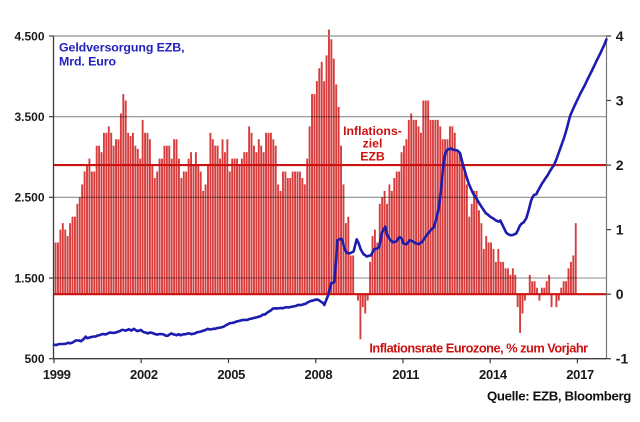  What do you see at coordinates (57, 374) in the screenshot?
I see `svg-text: 1999` at bounding box center [57, 374].